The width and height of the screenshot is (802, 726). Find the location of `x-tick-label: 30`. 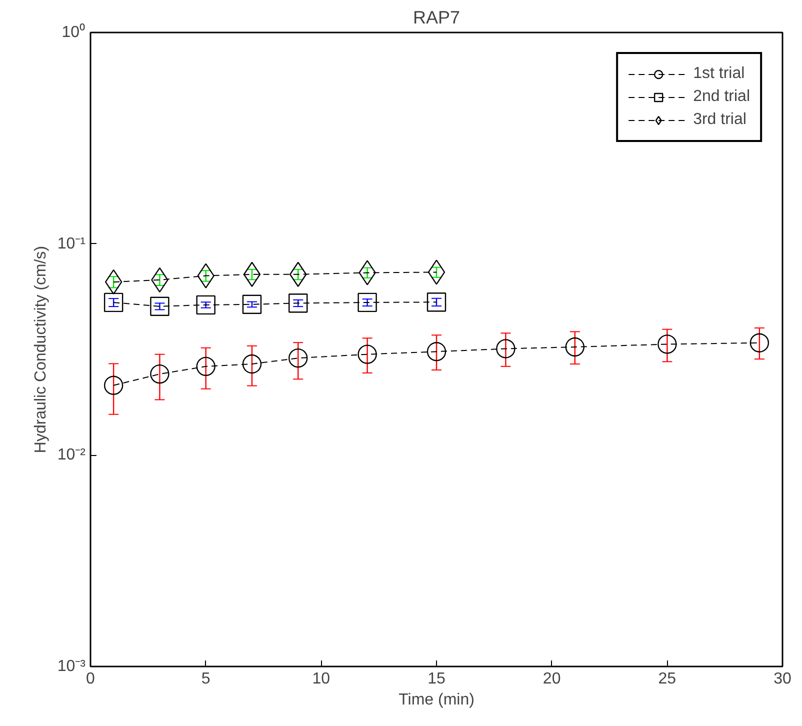

x-tick-label: 30 is located at coordinates (783, 679).